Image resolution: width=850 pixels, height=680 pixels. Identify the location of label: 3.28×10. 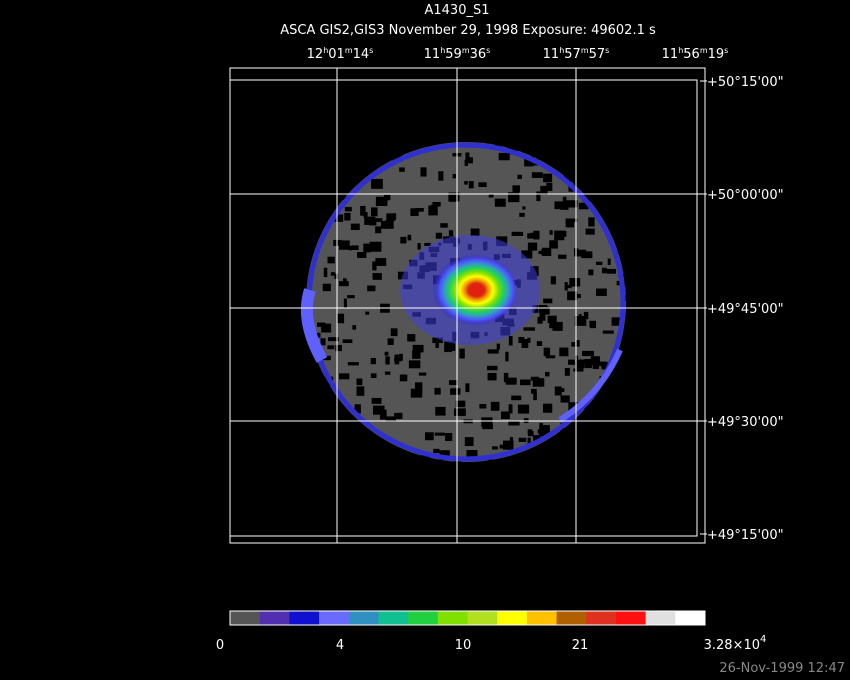
(732, 645).